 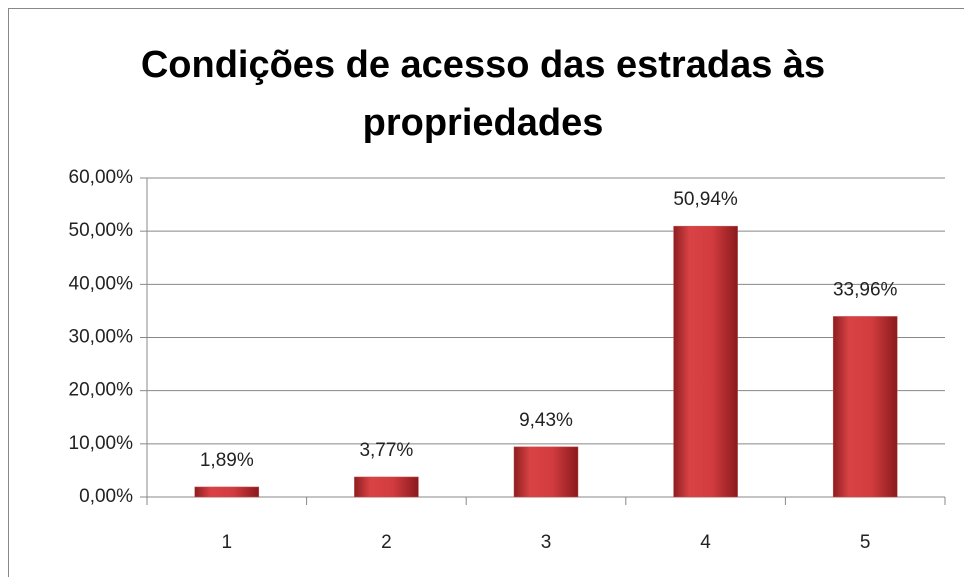 What do you see at coordinates (227, 460) in the screenshot?
I see `data-label: 1,89%` at bounding box center [227, 460].